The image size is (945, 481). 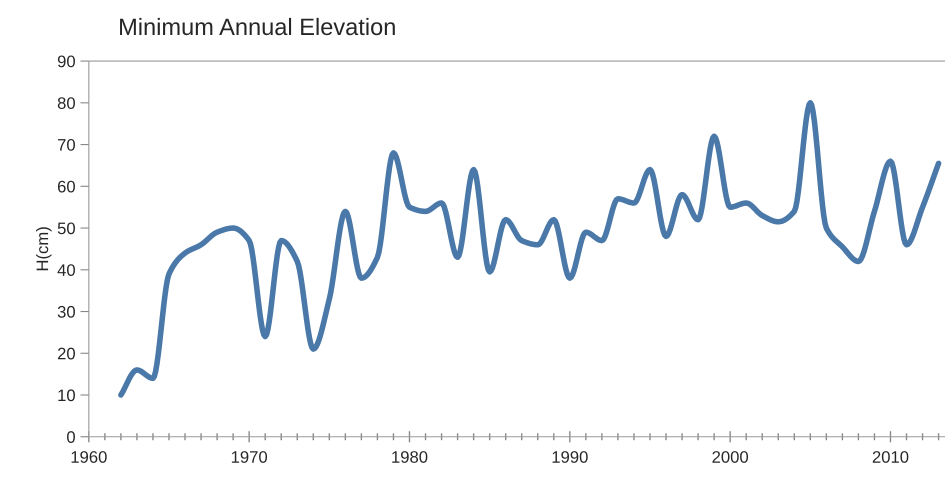 What do you see at coordinates (66, 186) in the screenshot?
I see `y-tick-label: 60` at bounding box center [66, 186].